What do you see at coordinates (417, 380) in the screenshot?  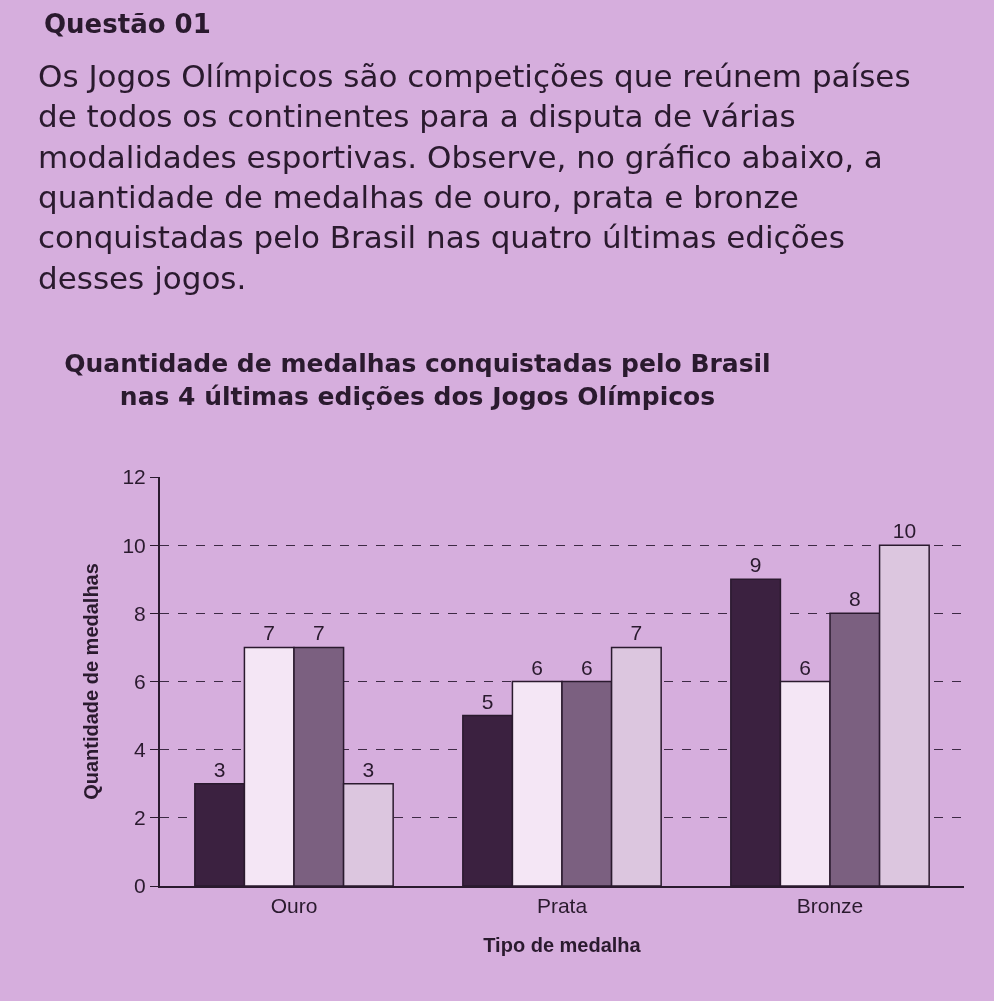 I see `chart-title: Quantidade de medalhas conquistadas pelo Brasil nas 4 últimas edições dos Jogos Olímpicos` at bounding box center [417, 380].